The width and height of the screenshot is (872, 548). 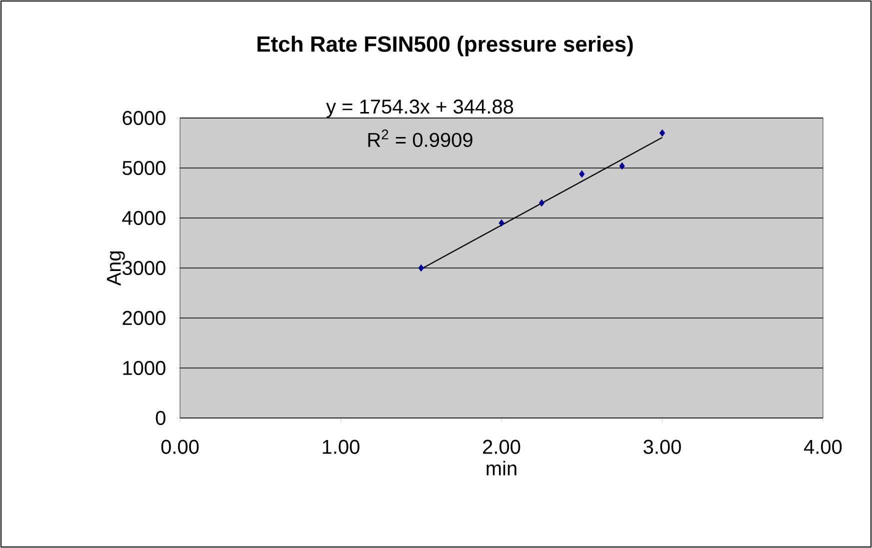 I want to click on text: y = 1754.3x + 344.88, so click(x=420, y=109).